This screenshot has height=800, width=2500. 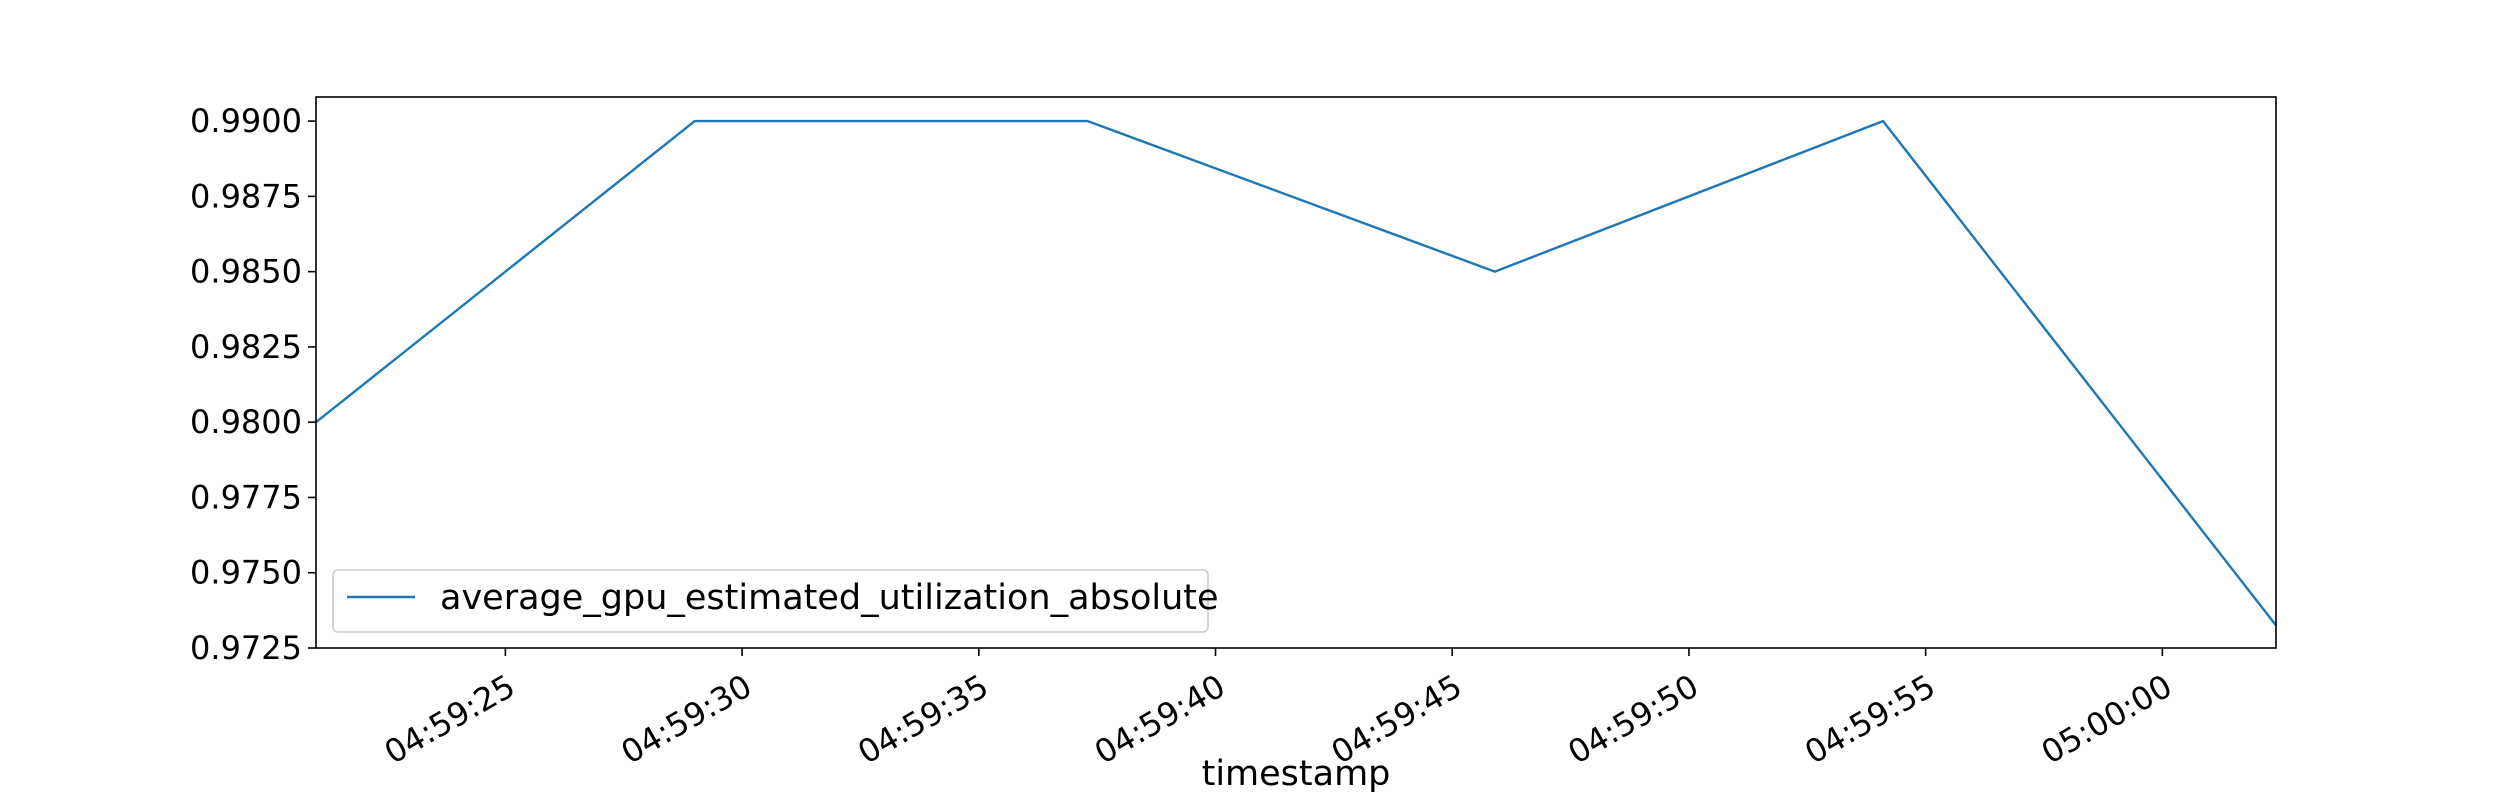 What do you see at coordinates (246, 648) in the screenshot?
I see `y-tick-label: 0.9725` at bounding box center [246, 648].